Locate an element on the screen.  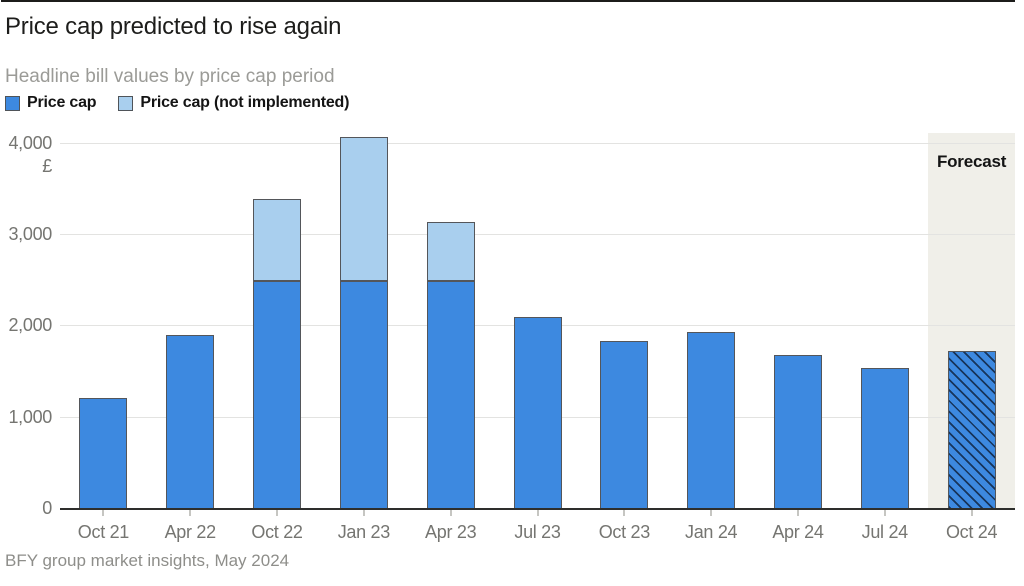
x-tick-label: Oct 23 is located at coordinates (624, 532).